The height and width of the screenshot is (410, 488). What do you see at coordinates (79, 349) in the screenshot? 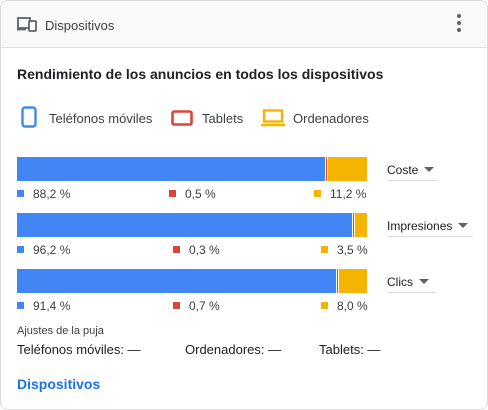
I see `bid-adjustment-mobile: Teléfonos móviles: —` at bounding box center [79, 349].